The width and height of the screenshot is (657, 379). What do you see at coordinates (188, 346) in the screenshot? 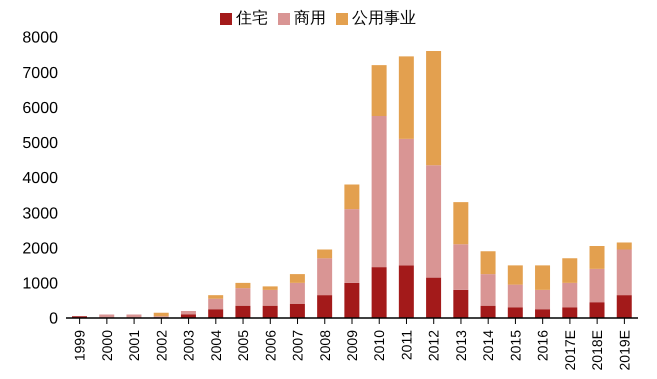
I see `x-tick-label: 2003` at bounding box center [188, 346].